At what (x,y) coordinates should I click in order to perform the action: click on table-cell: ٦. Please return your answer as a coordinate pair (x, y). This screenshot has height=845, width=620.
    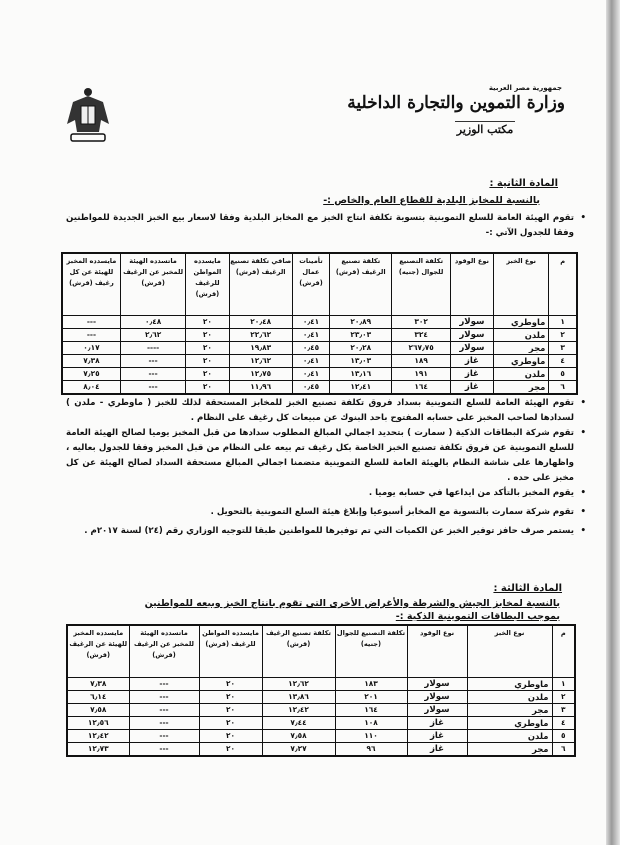
    Looking at the image, I should click on (563, 748).